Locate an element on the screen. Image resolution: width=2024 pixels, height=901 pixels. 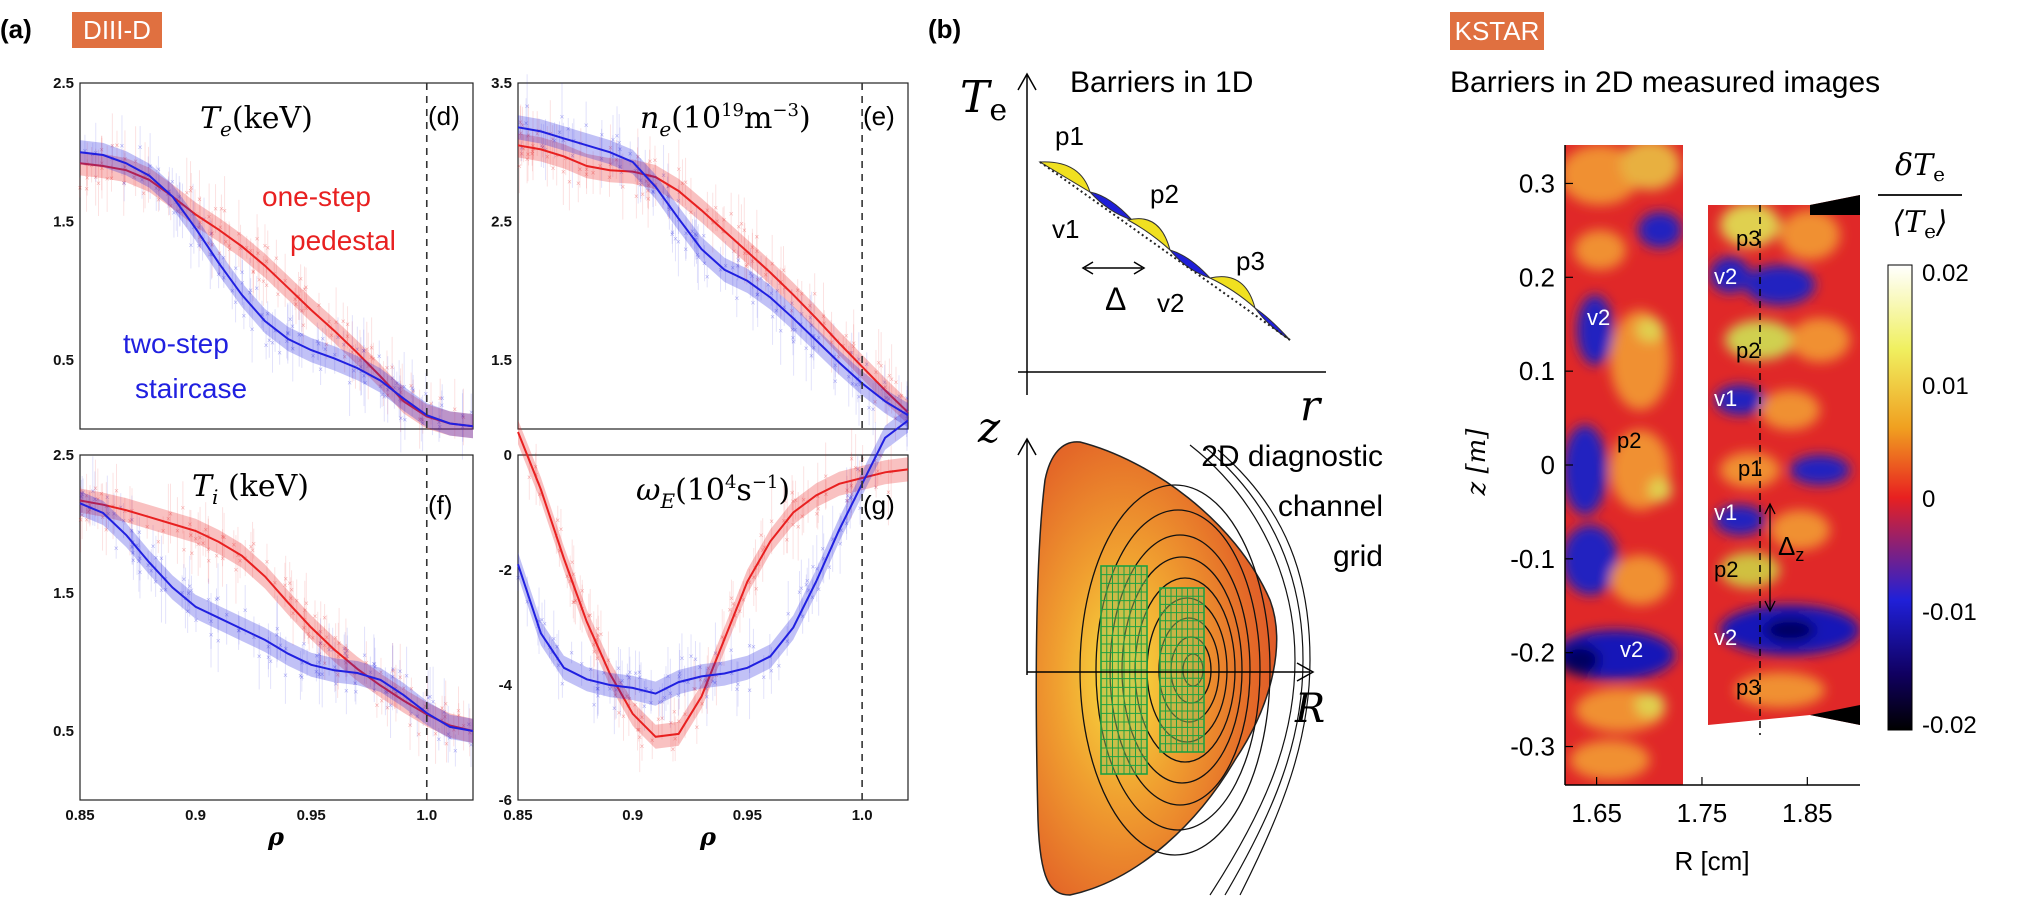
z-tick-label: 0.1 is located at coordinates (1537, 371).